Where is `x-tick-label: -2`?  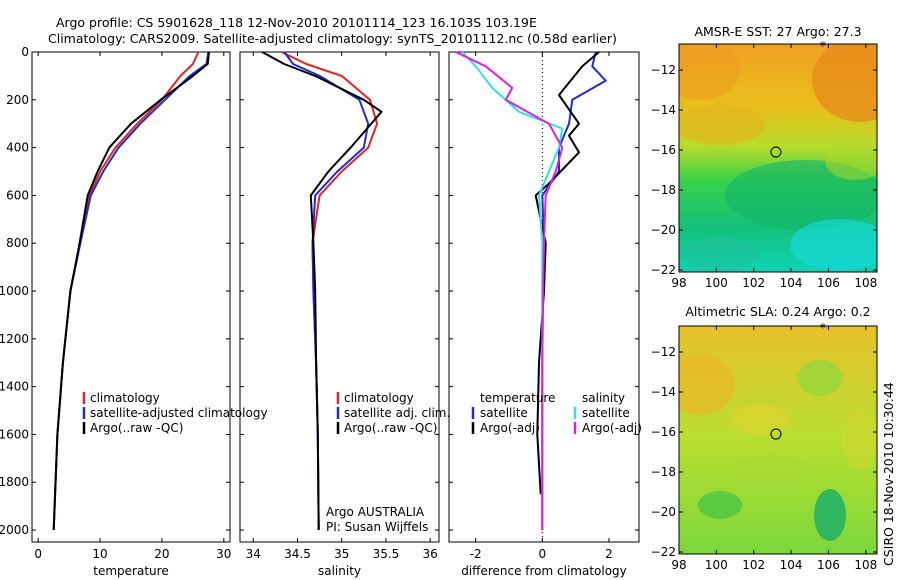 x-tick-label: -2 is located at coordinates (476, 554).